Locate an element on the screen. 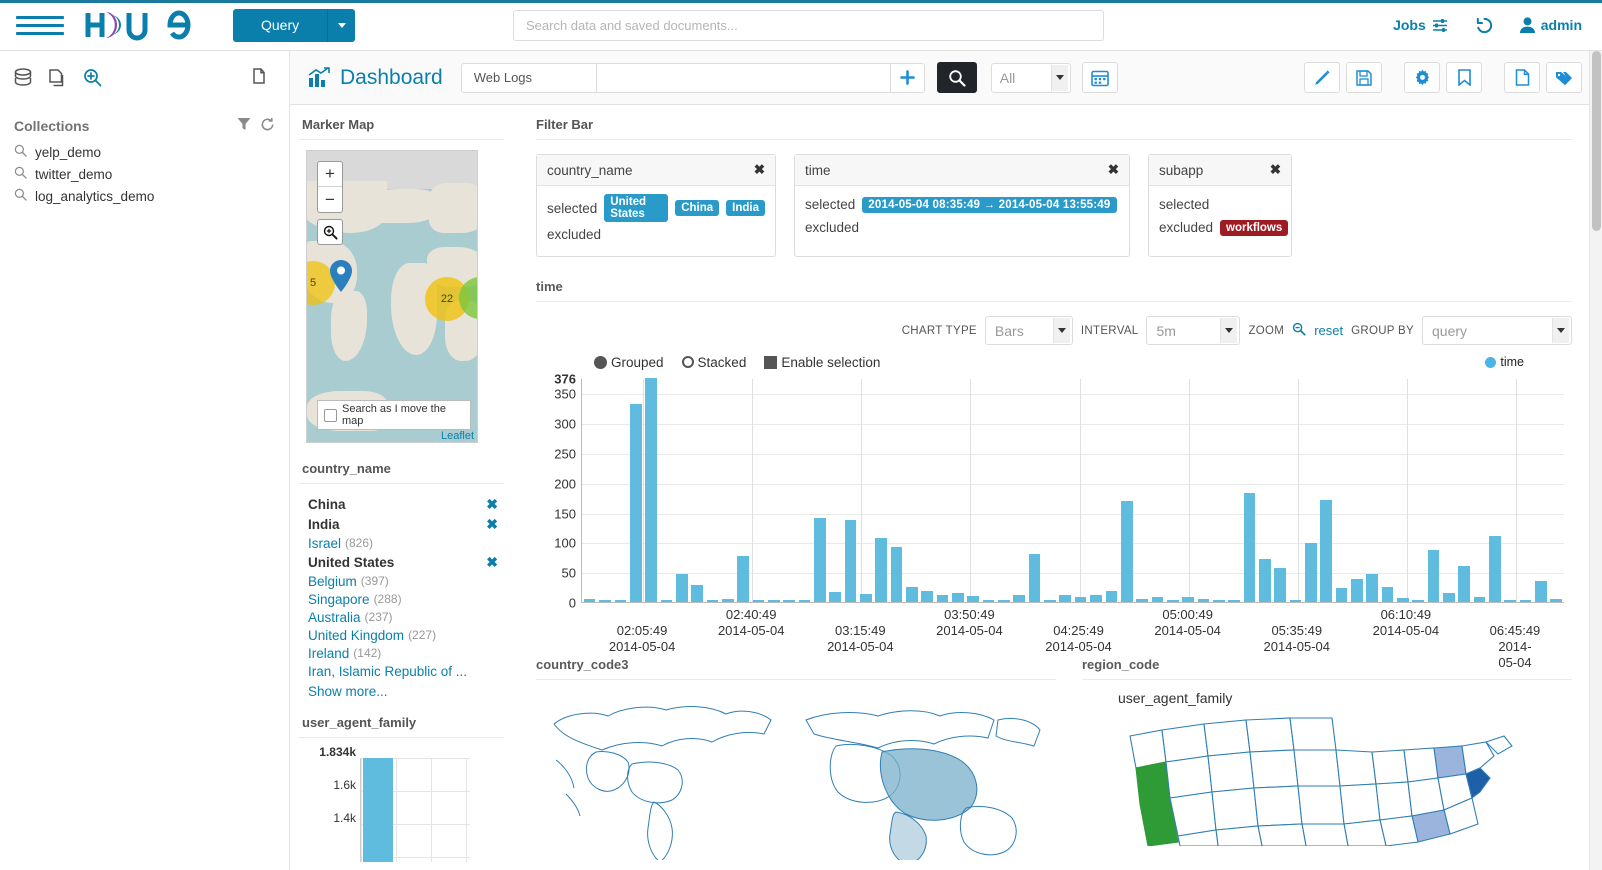  map-zoom-in-button: + is located at coordinates (330, 174).